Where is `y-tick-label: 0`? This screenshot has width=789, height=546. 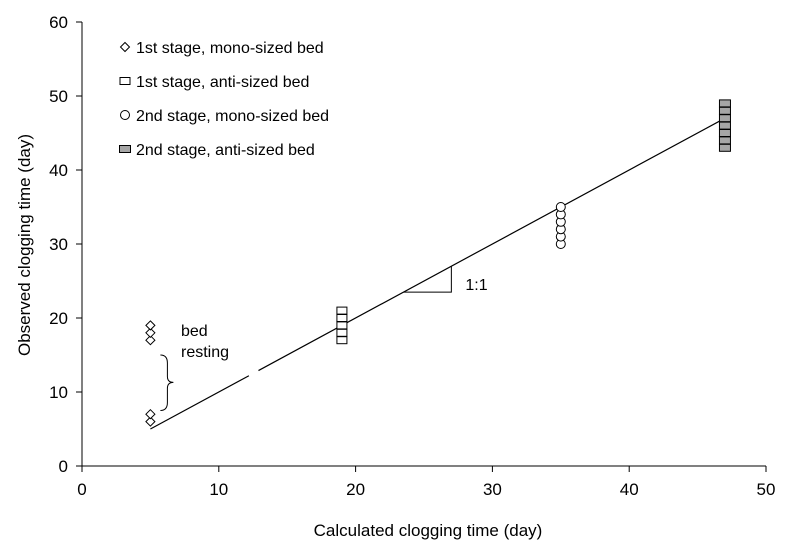 y-tick-label: 0 is located at coordinates (63, 466).